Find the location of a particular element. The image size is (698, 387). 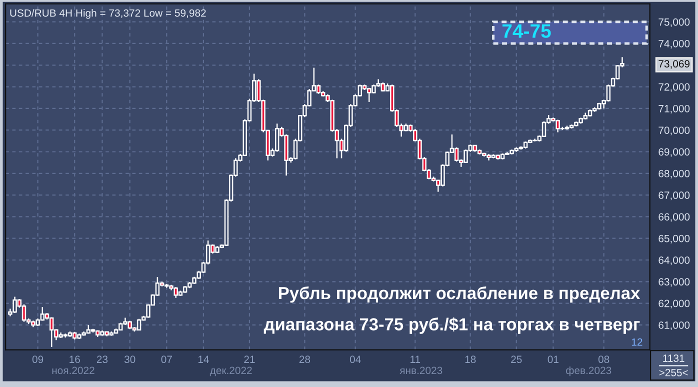

y-tick-label: 71,000 is located at coordinates (674, 109).